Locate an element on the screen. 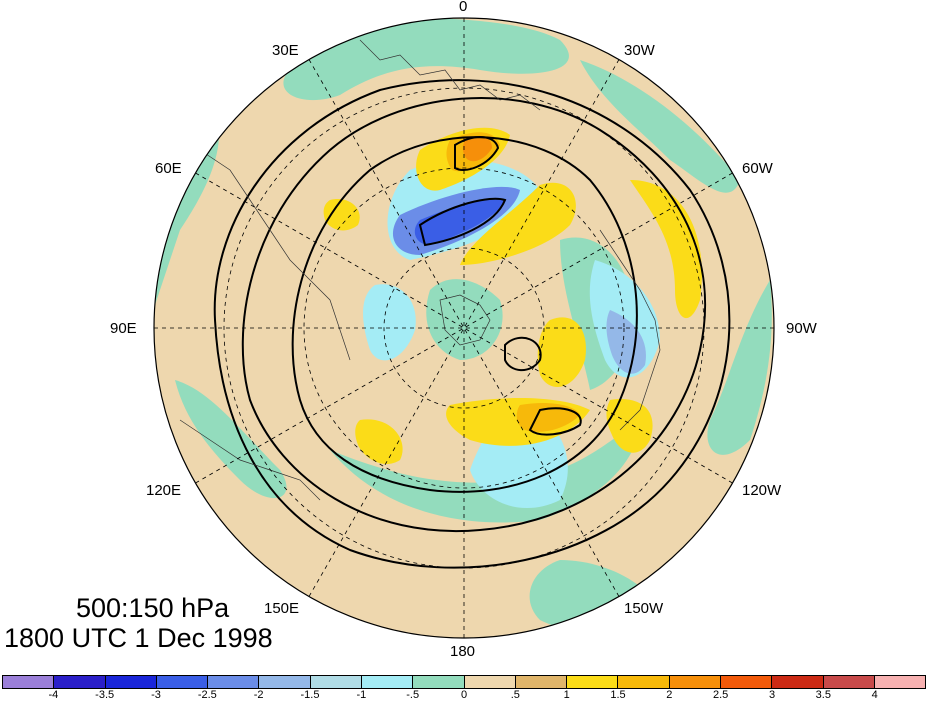 This screenshot has width=928, height=702. lon-label-60e: 60E is located at coordinates (168, 168).